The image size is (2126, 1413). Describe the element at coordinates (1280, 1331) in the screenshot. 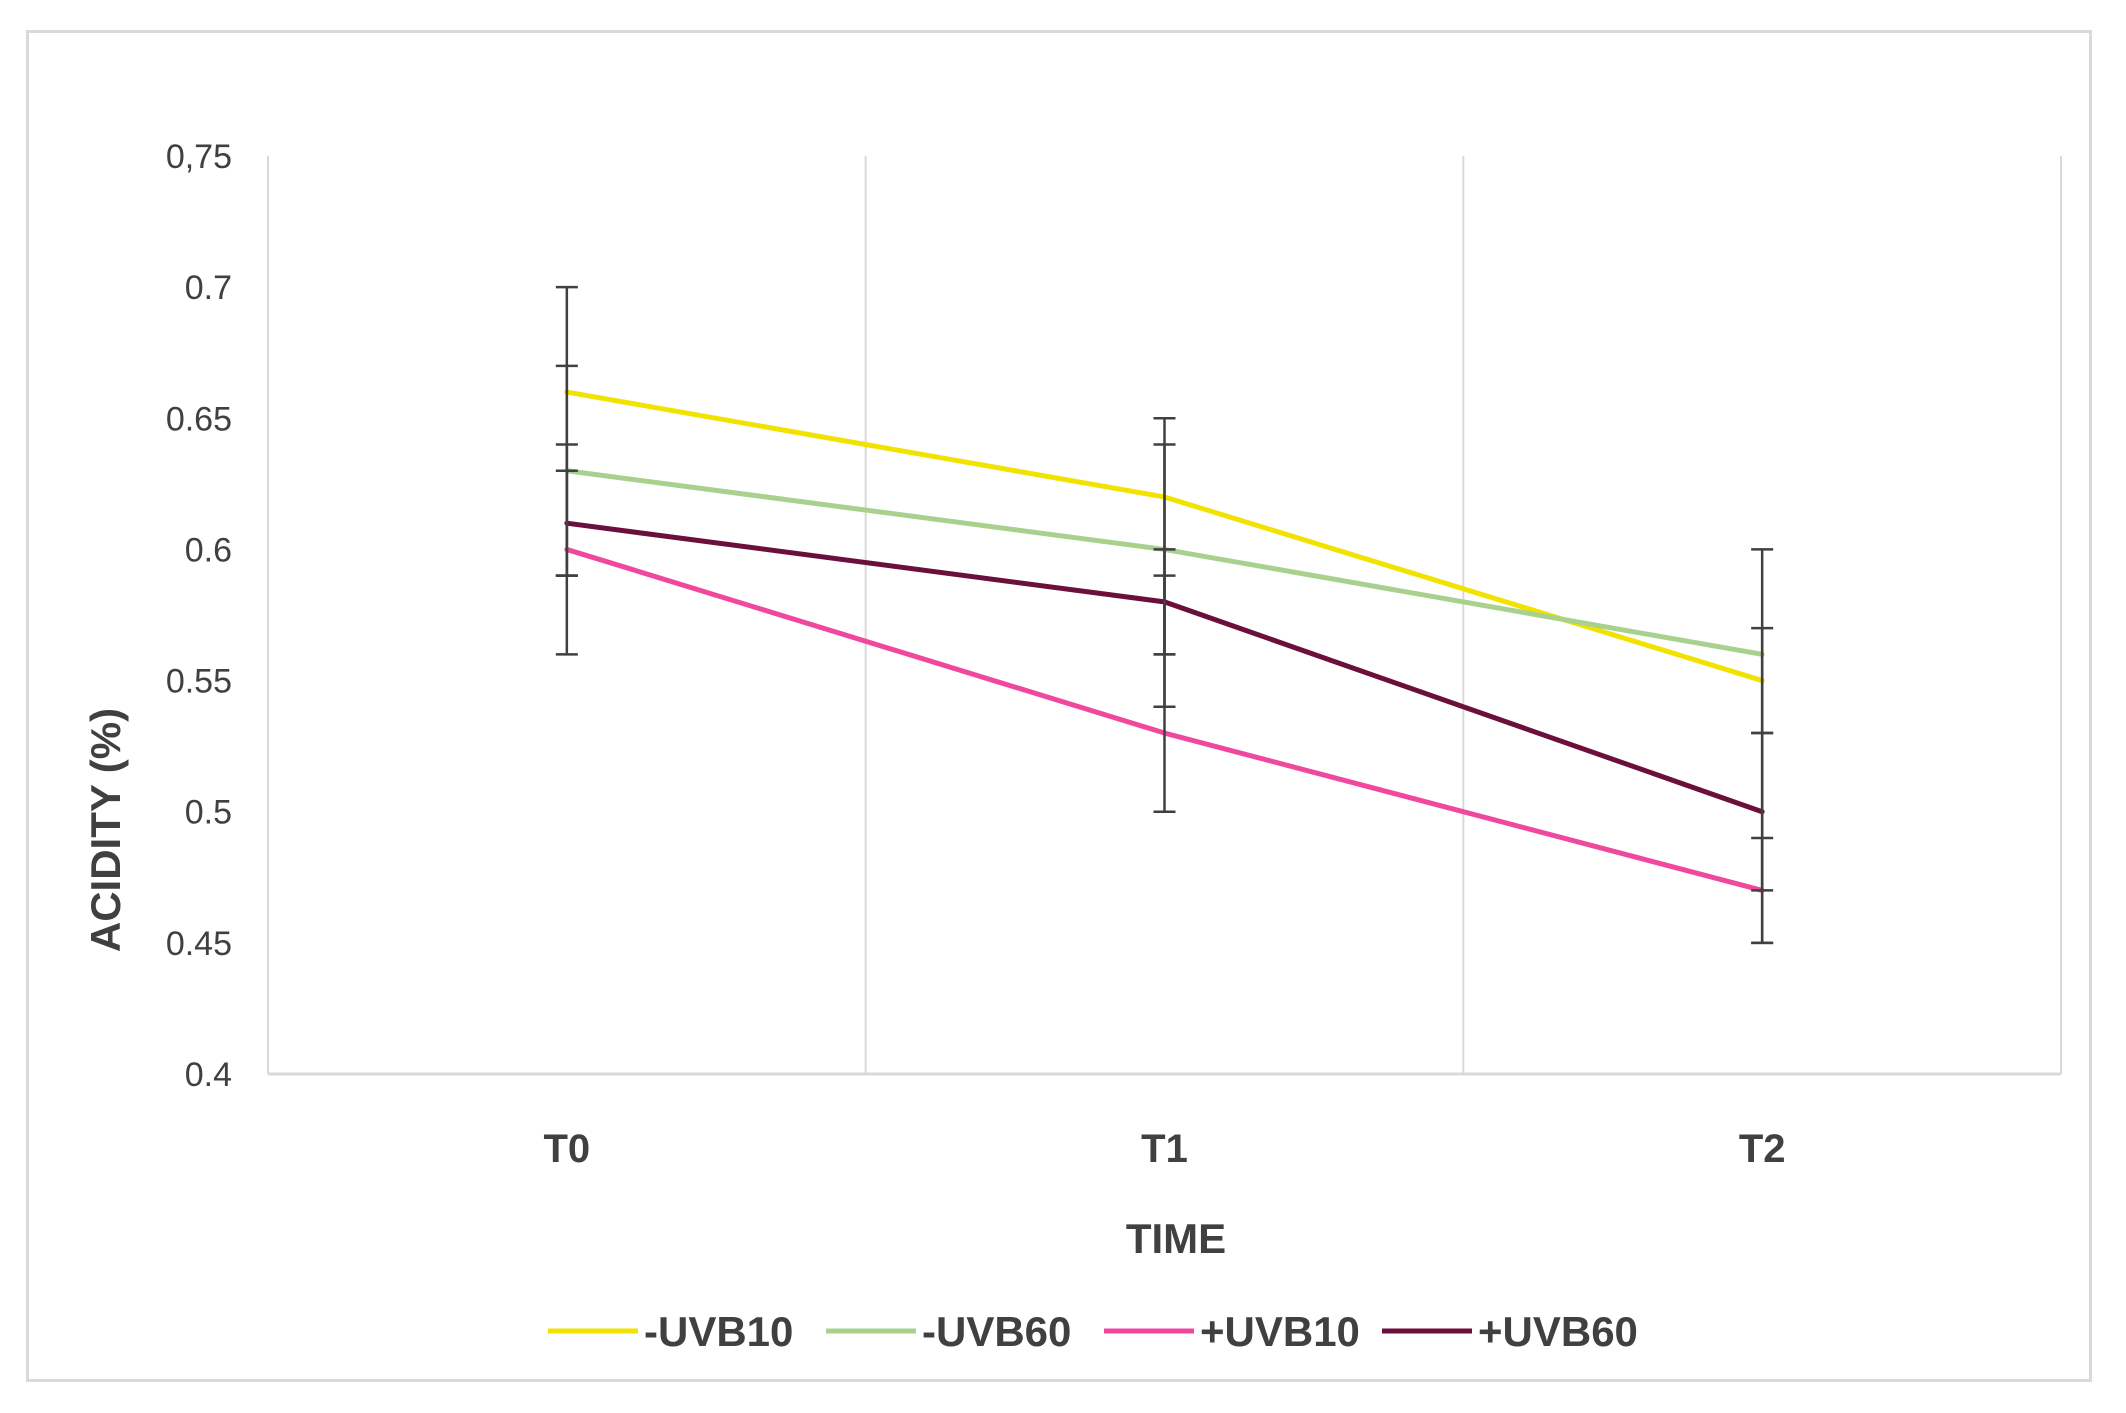

I see `legend-label-uvb10: +UVB10` at that location.